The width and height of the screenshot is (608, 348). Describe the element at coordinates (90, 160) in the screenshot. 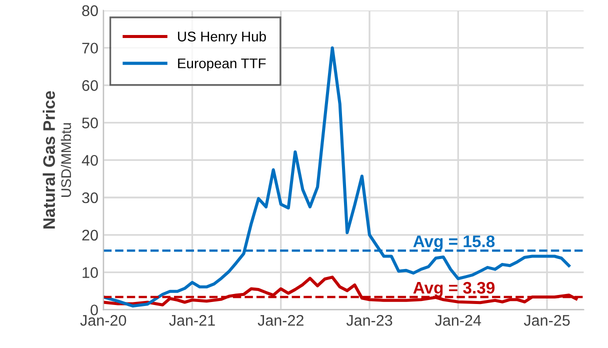

I see `y-tick-label: 40` at that location.